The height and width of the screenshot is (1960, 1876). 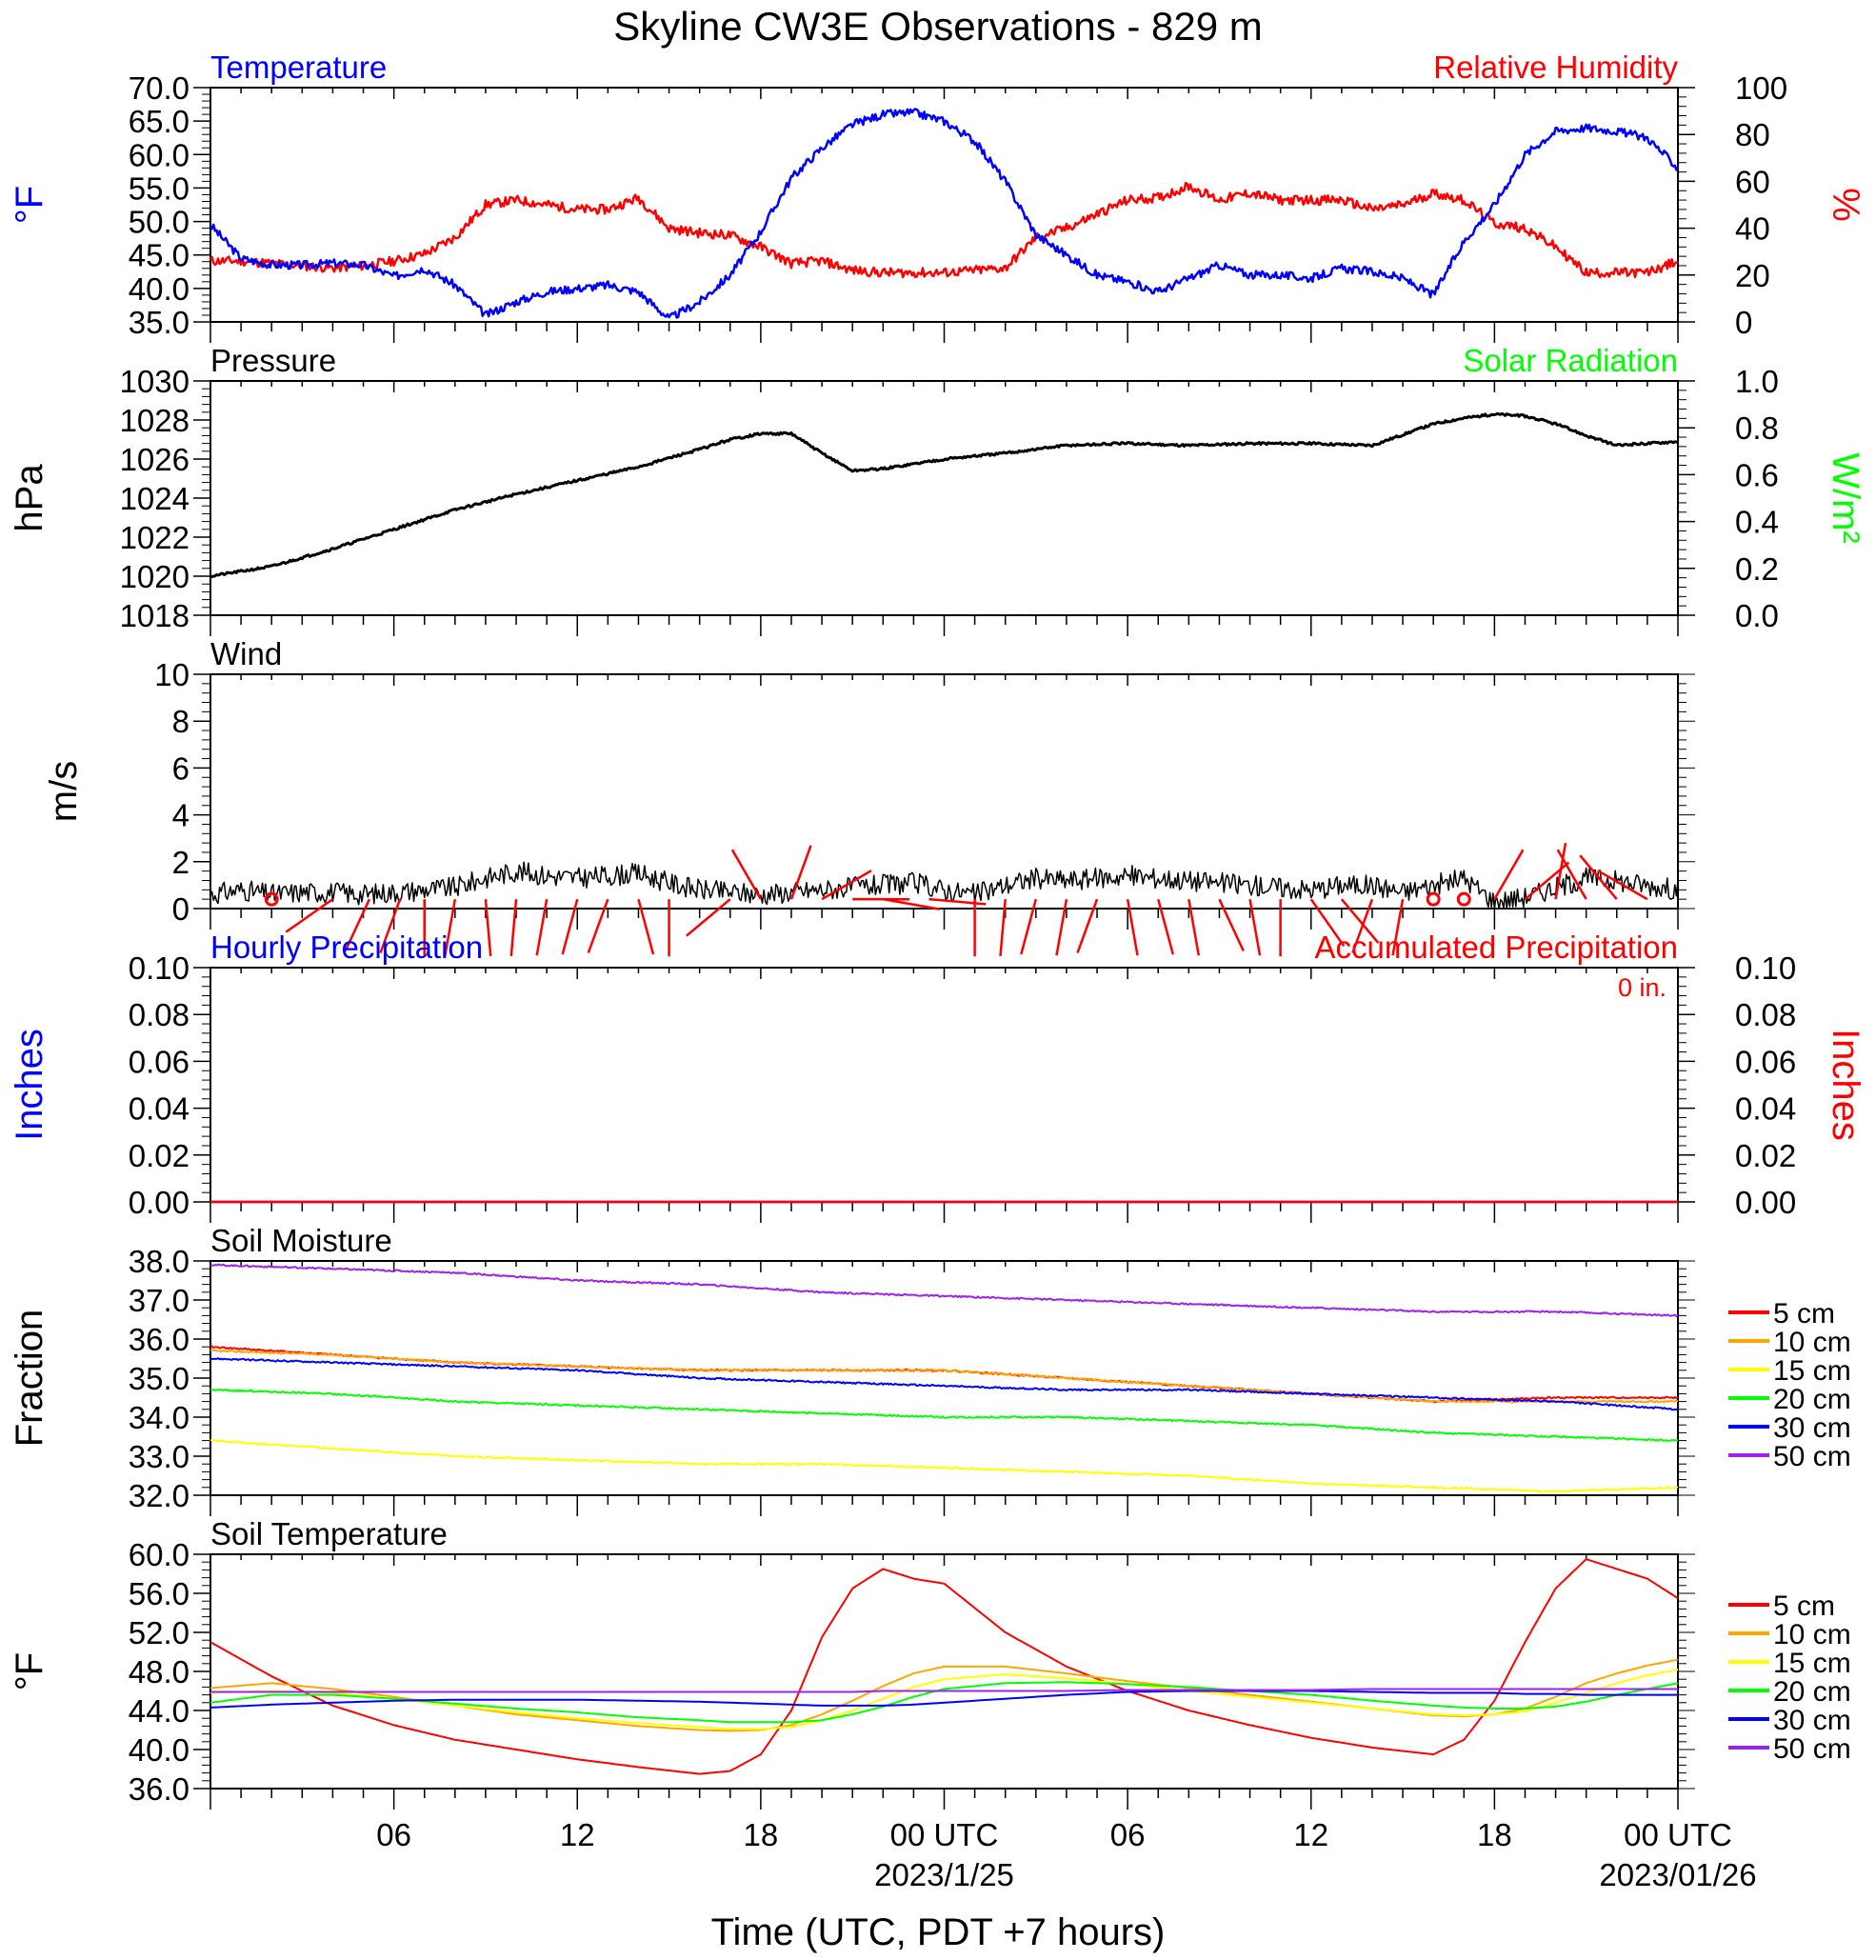 What do you see at coordinates (159, 1711) in the screenshot?
I see `y-tick-label: 44.0` at bounding box center [159, 1711].